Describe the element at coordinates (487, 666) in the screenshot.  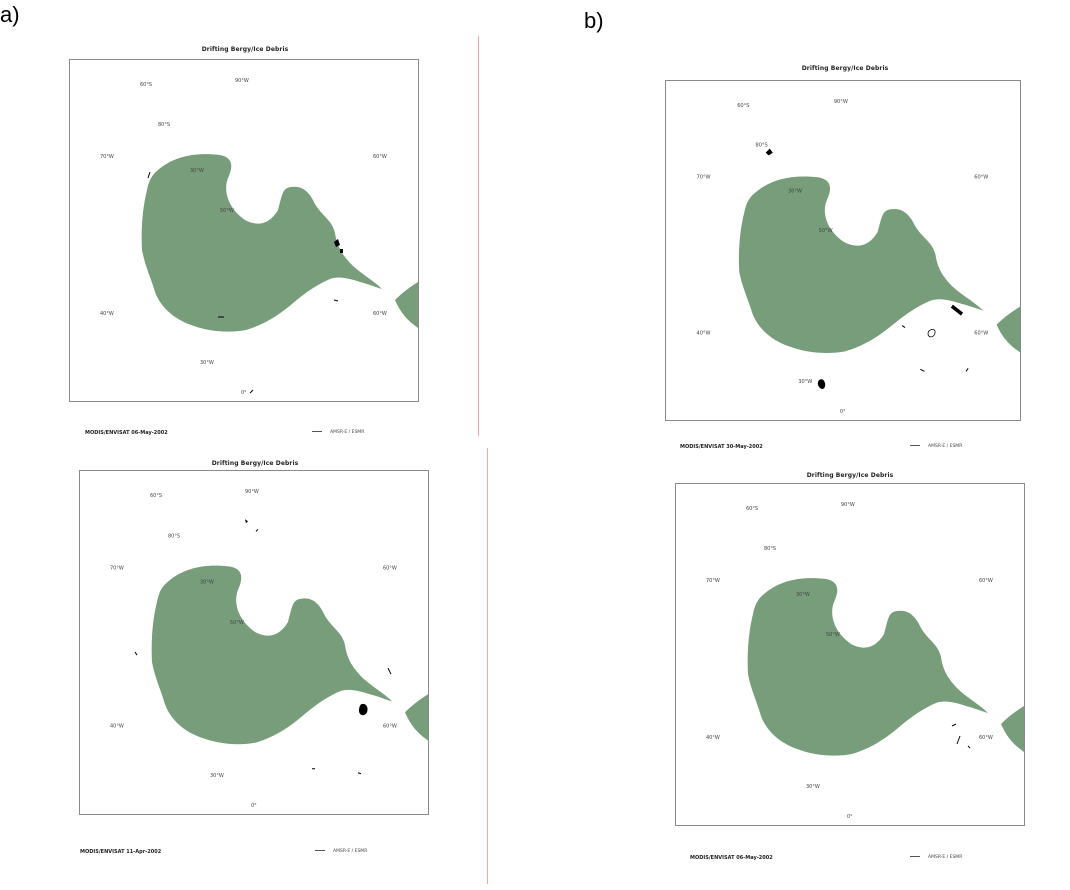
I see `divider-bottom` at that location.